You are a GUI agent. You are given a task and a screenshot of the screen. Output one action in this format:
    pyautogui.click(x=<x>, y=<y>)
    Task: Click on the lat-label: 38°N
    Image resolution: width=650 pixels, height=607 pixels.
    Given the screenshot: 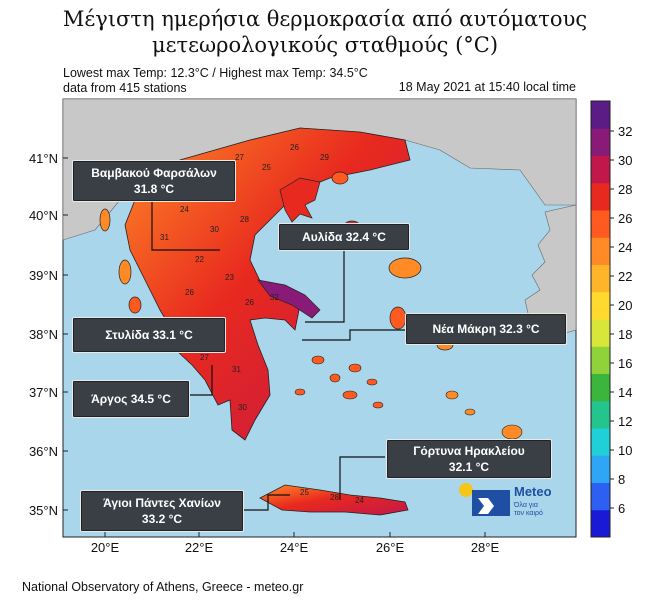 What is the action you would take?
    pyautogui.click(x=43, y=334)
    